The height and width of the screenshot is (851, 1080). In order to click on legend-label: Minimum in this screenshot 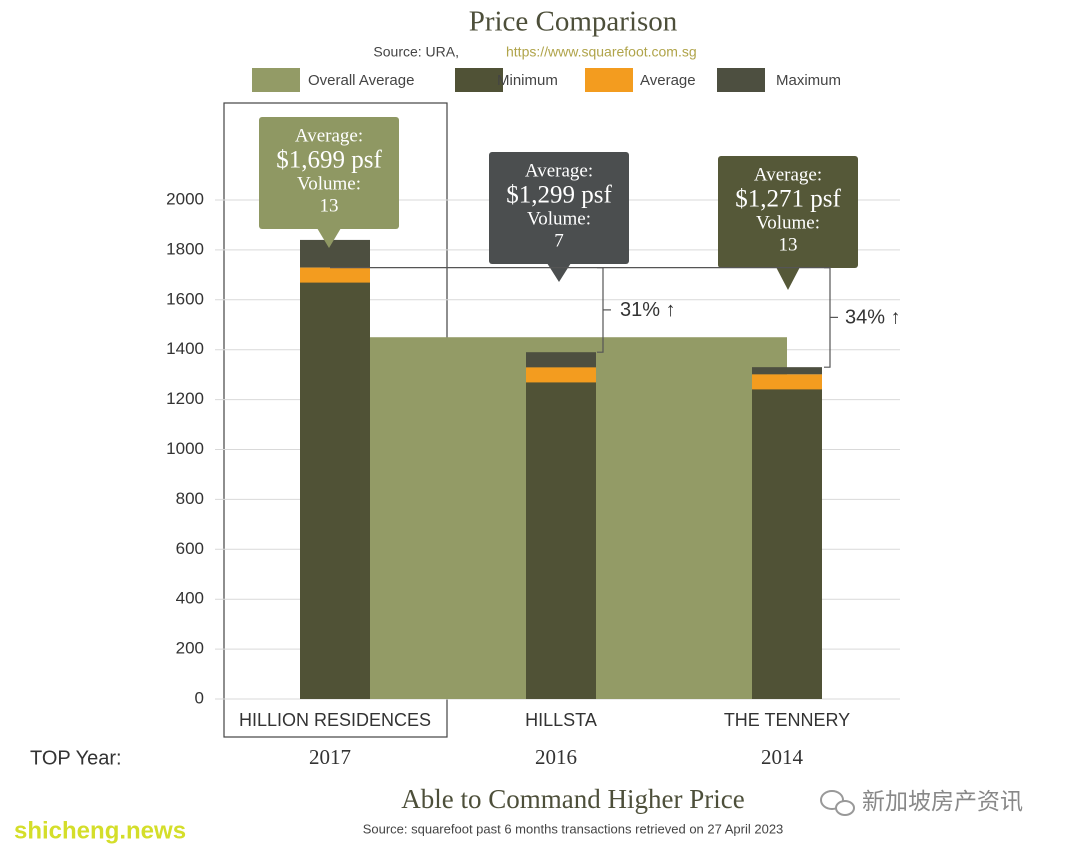, I will do `click(527, 80)`.